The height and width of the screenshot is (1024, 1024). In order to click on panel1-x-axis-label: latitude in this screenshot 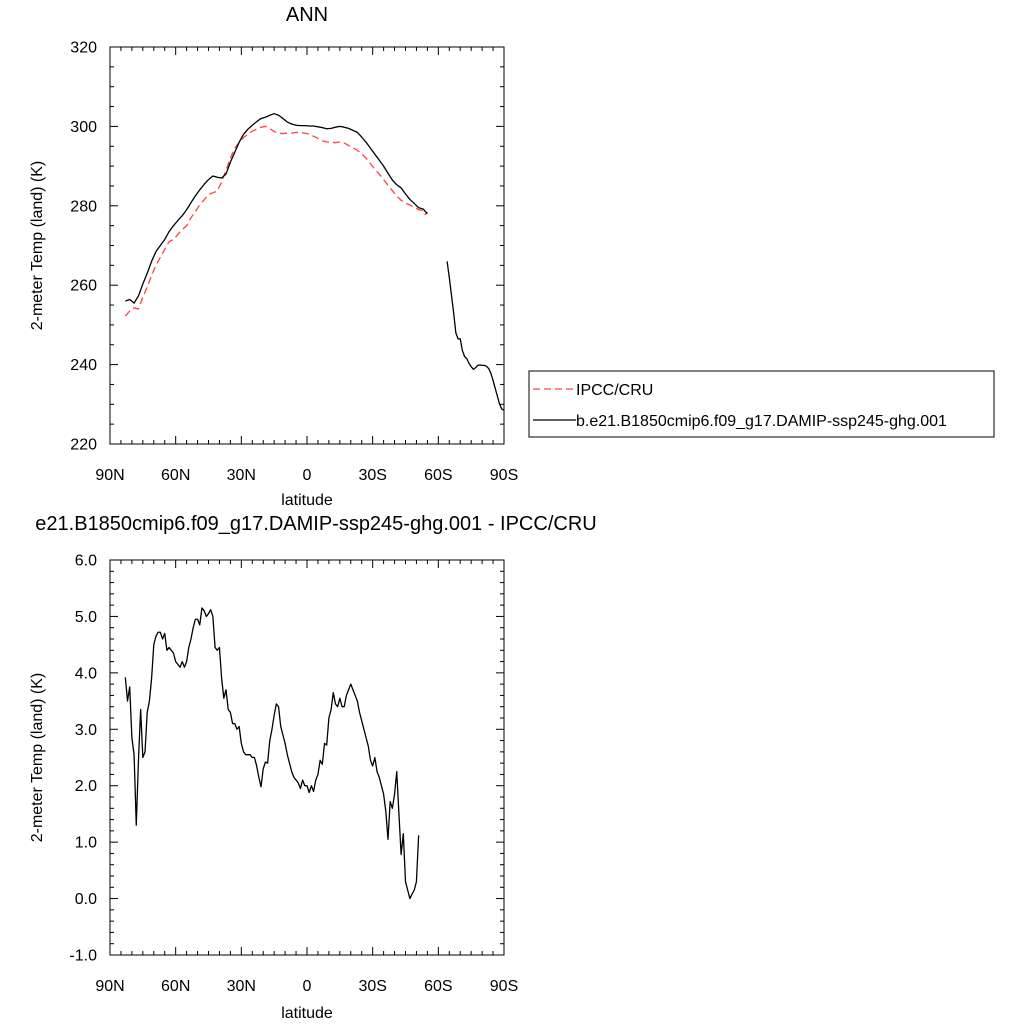, I will do `click(307, 500)`.